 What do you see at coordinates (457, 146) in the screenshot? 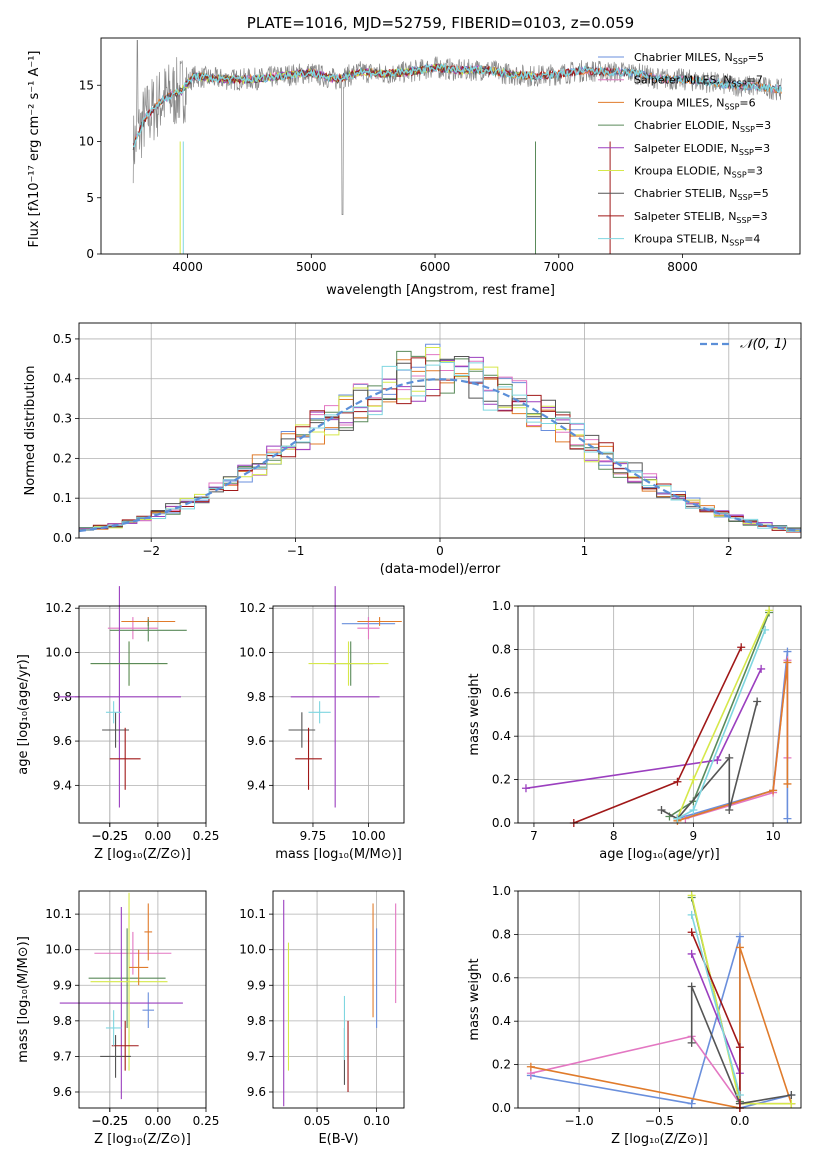
I see `spectrum-lines` at bounding box center [457, 146].